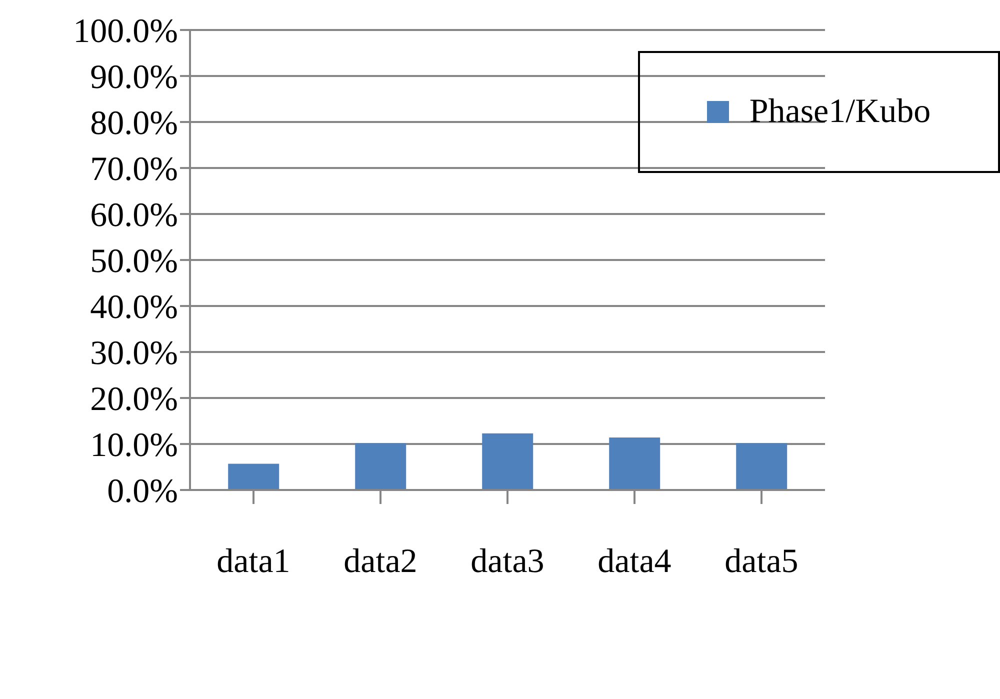 Image resolution: width=1000 pixels, height=699 pixels. What do you see at coordinates (253, 561) in the screenshot?
I see `x-tick-label: data1` at bounding box center [253, 561].